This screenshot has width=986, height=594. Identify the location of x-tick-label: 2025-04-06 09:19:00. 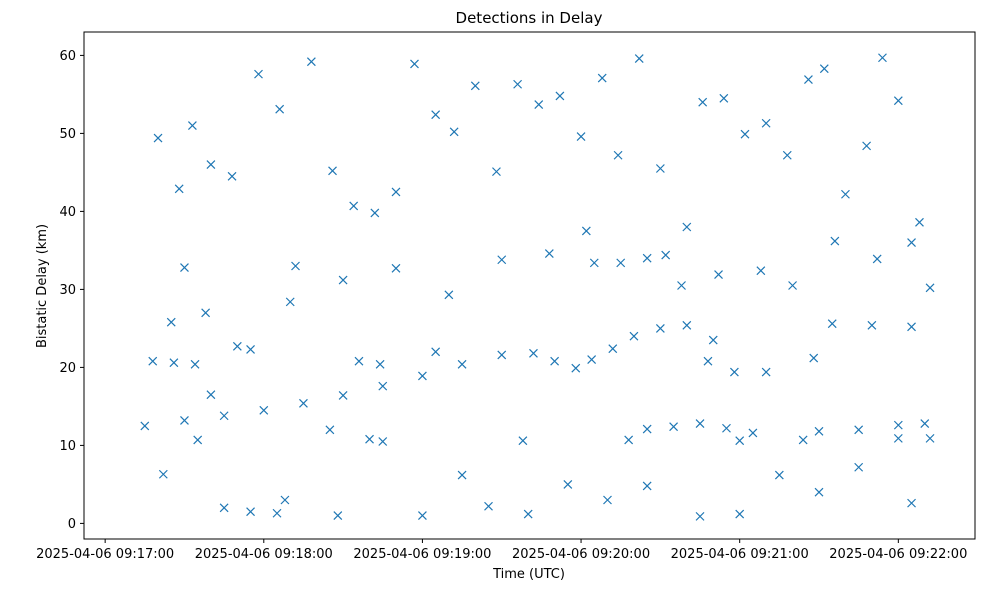
(422, 554).